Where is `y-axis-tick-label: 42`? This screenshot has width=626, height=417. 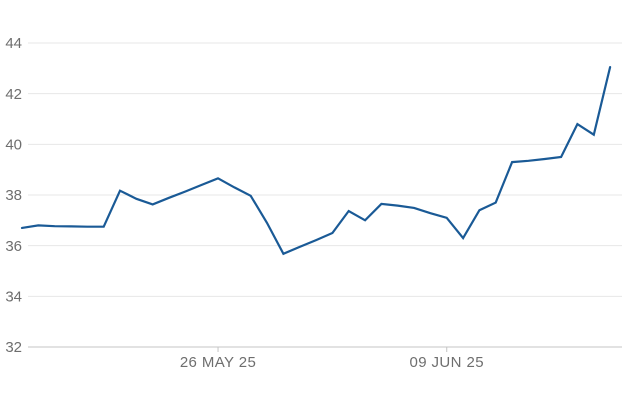
y-axis-tick-label: 42 is located at coordinates (13, 94).